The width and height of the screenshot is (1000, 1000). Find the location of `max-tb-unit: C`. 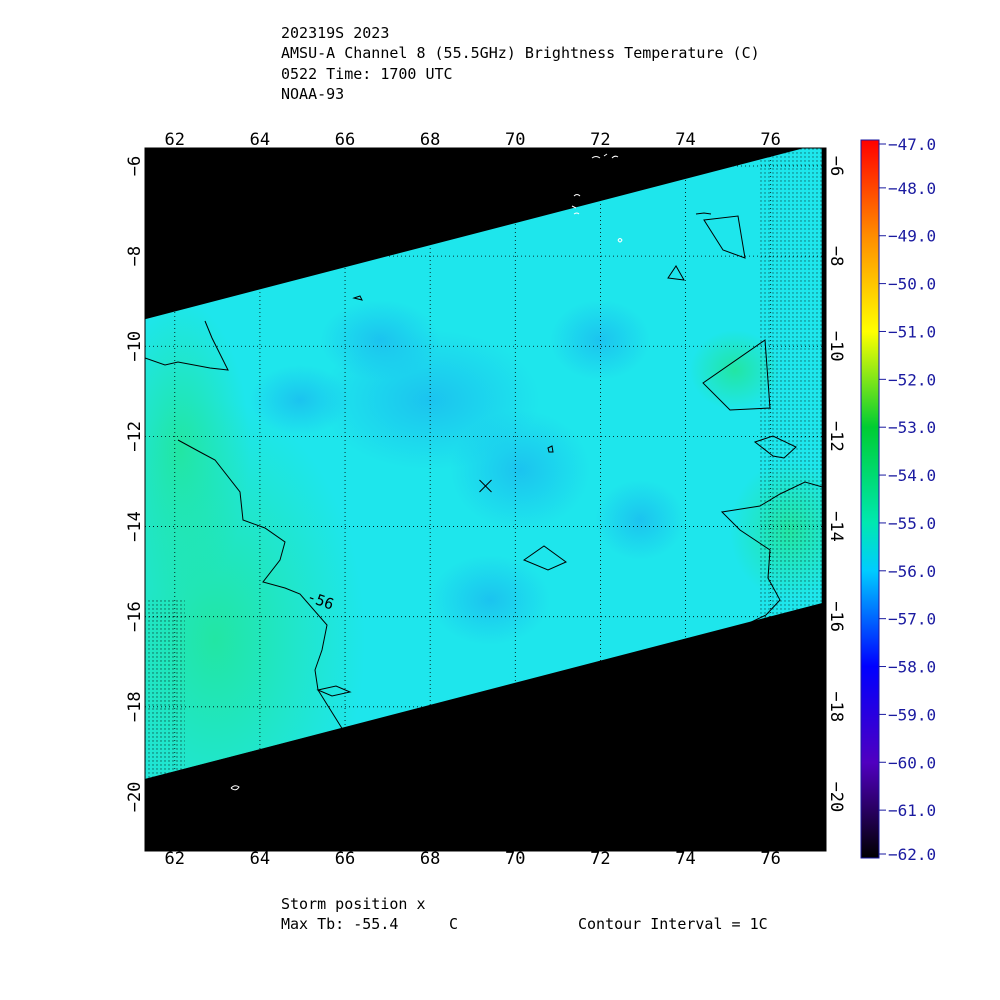

max-tb-unit: C is located at coordinates (454, 924).